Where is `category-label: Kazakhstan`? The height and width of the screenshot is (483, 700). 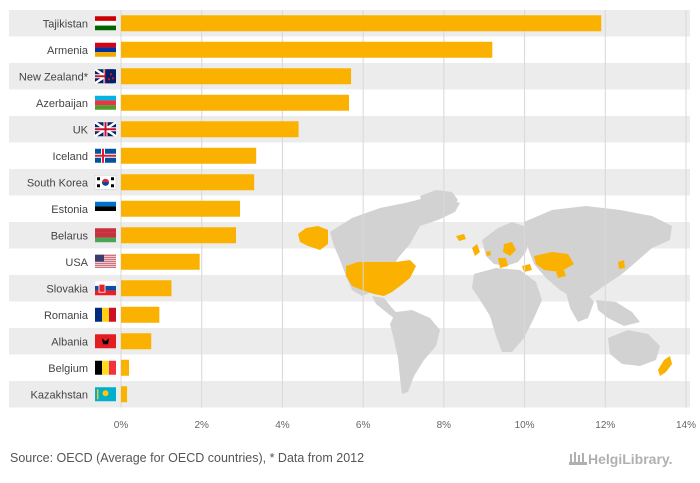
category-label: Kazakhstan is located at coordinates (59, 395).